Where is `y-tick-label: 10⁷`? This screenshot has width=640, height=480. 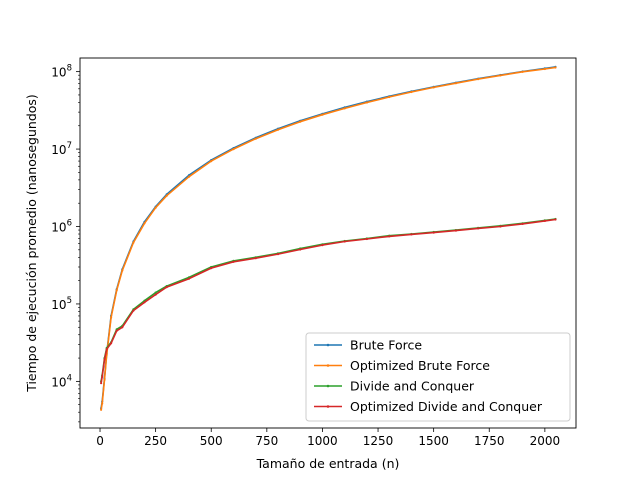 y-tick-label: 10⁷ is located at coordinates (61, 149).